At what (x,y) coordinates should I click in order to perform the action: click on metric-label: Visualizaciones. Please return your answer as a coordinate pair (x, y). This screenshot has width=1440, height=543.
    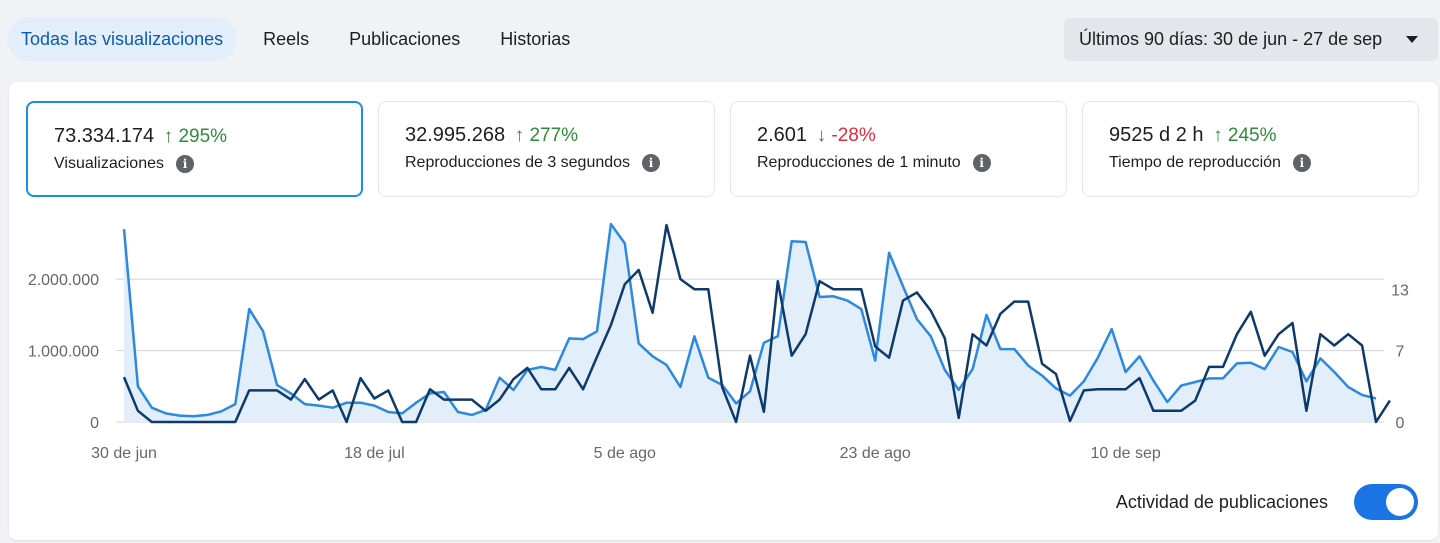
    Looking at the image, I should click on (109, 163).